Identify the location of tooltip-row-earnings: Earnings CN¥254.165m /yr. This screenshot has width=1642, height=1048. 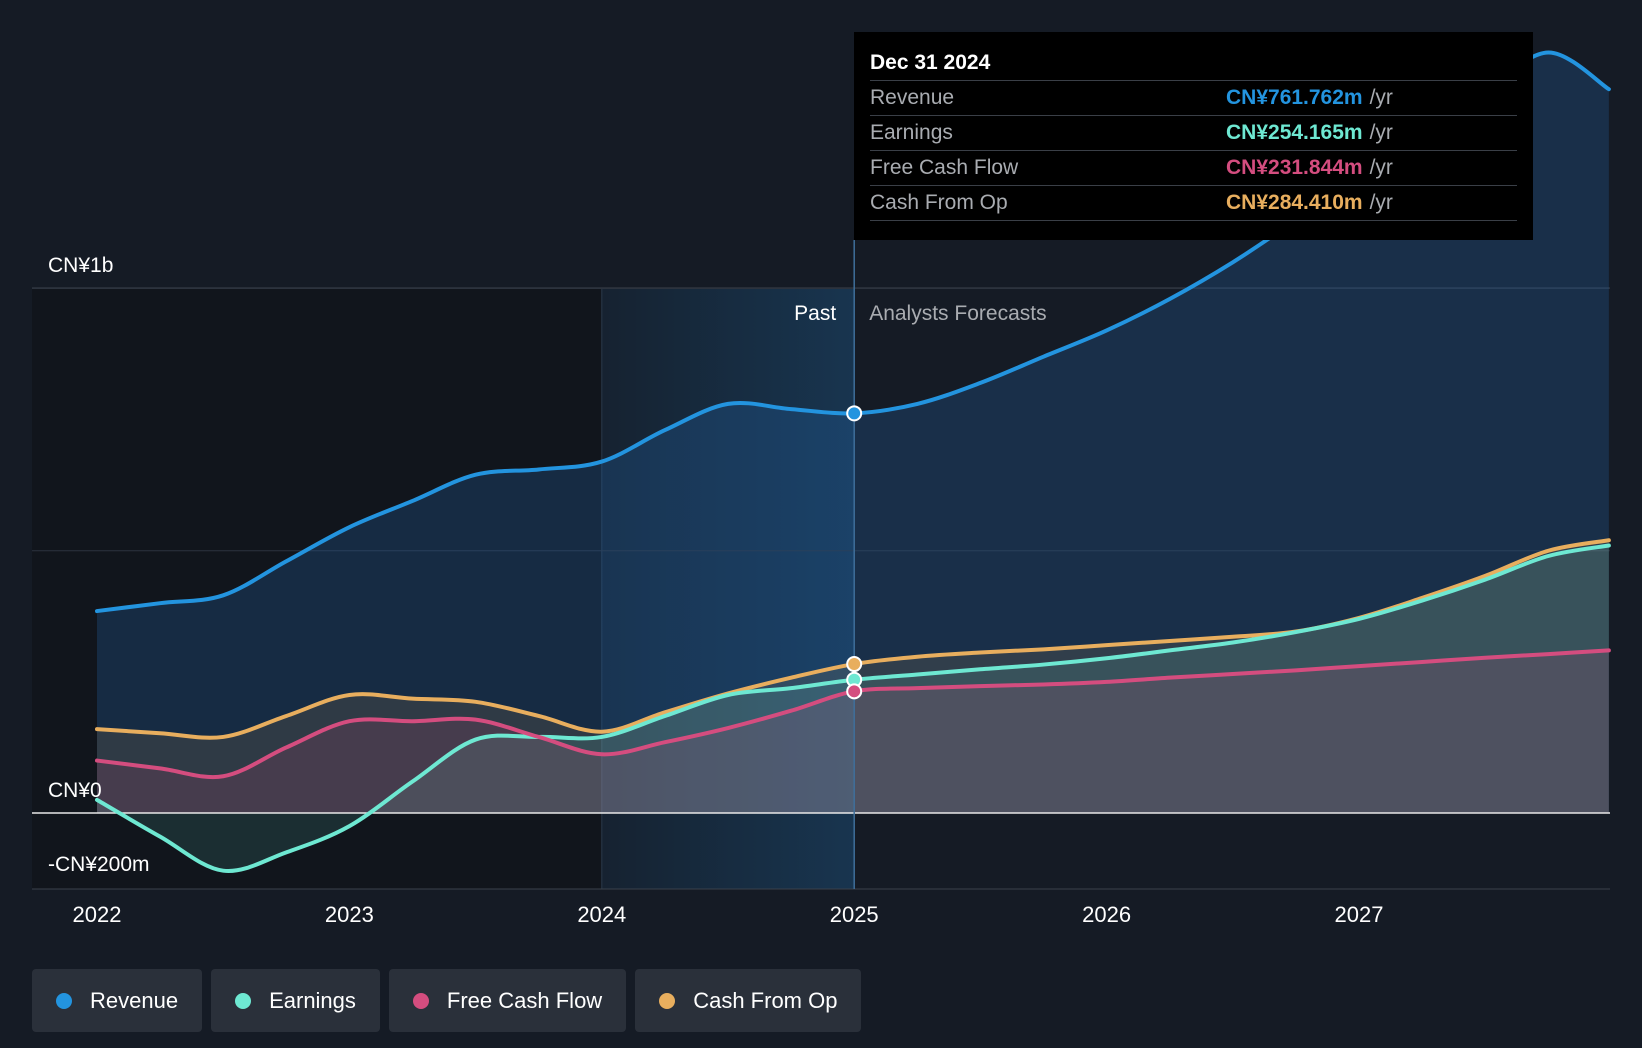
(1193, 133).